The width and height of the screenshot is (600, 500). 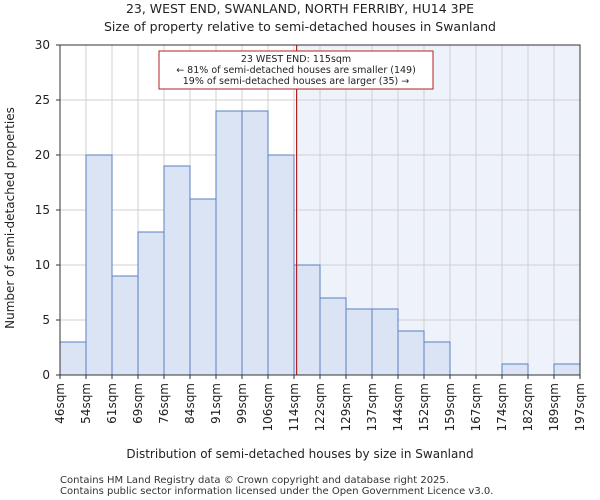 What do you see at coordinates (42, 45) in the screenshot?
I see `y-tick-label: 30` at bounding box center [42, 45].